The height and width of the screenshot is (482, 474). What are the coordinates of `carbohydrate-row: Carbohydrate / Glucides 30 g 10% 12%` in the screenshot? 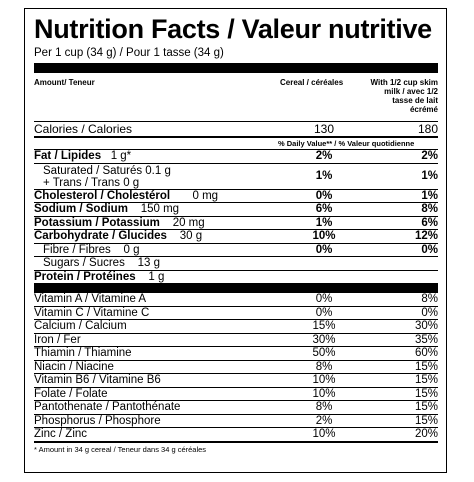 It's located at (236, 235).